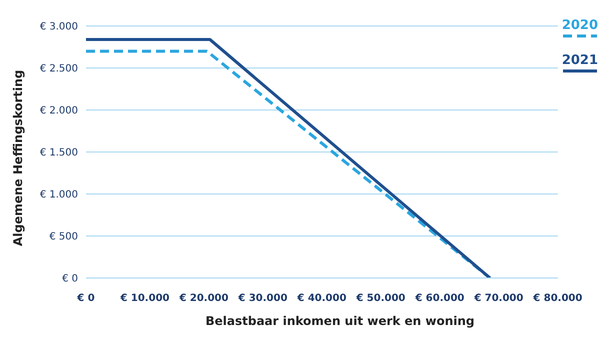  Describe the element at coordinates (580, 25) in the screenshot. I see `text: 2020` at that location.